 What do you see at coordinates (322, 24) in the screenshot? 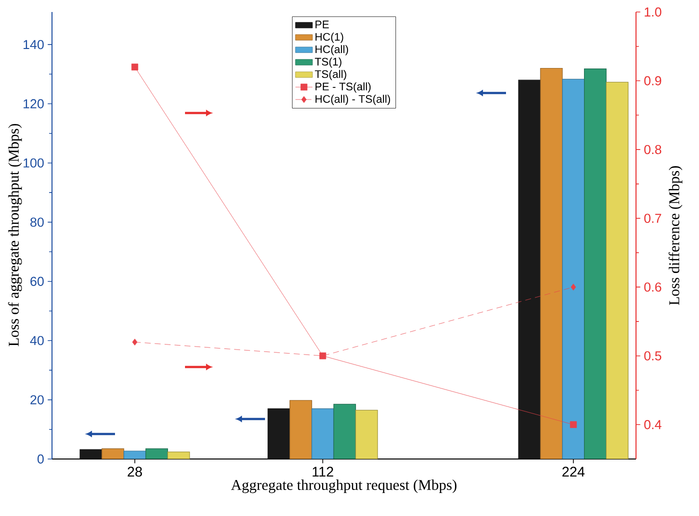
I see `legend-label: PE` at bounding box center [322, 24].